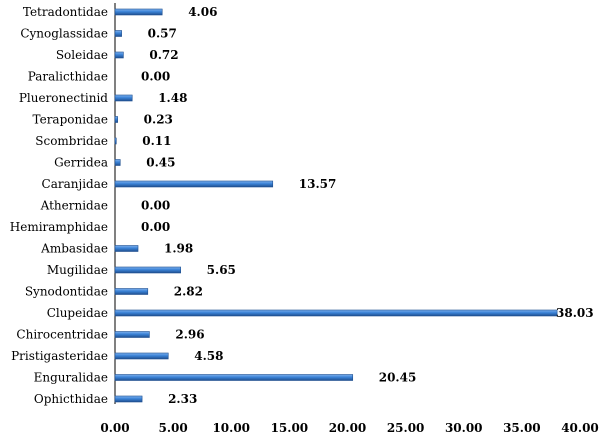  Describe the element at coordinates (208, 356) in the screenshot. I see `value-label: 4.58` at that location.